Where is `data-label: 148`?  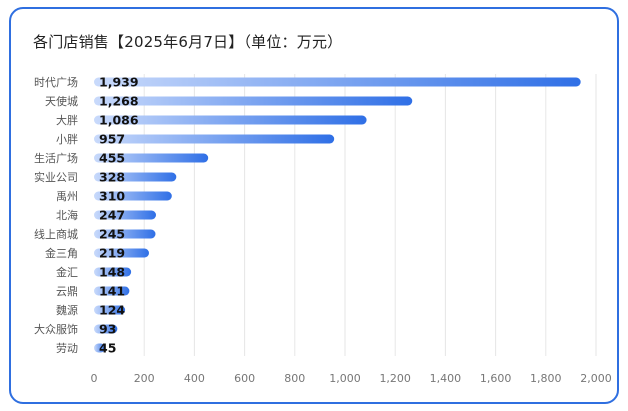
data-label: 148 is located at coordinates (112, 272).